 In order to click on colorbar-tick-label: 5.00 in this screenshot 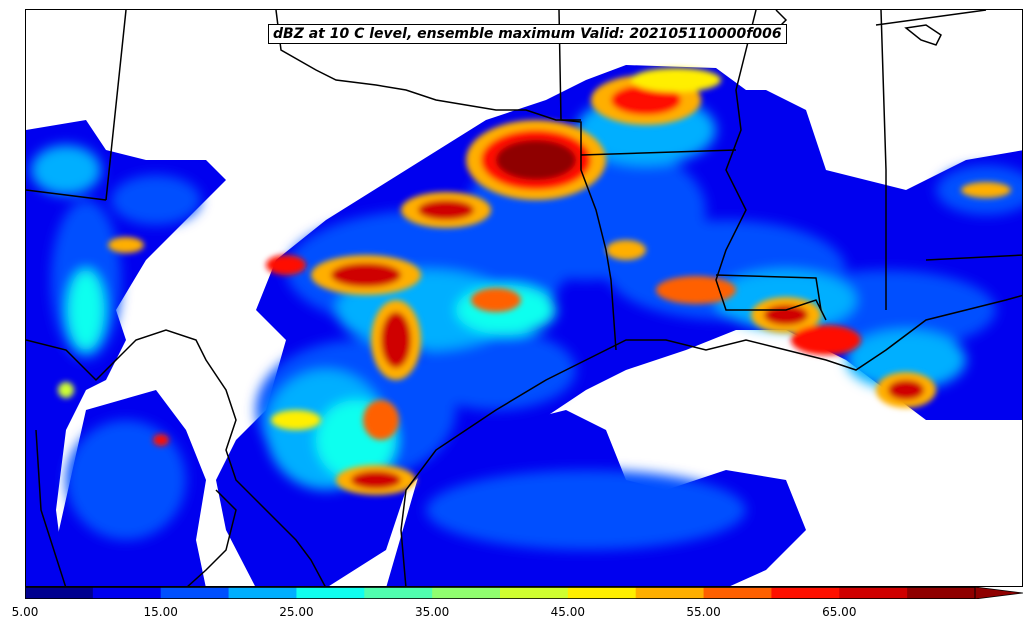, I will do `click(25, 612)`.